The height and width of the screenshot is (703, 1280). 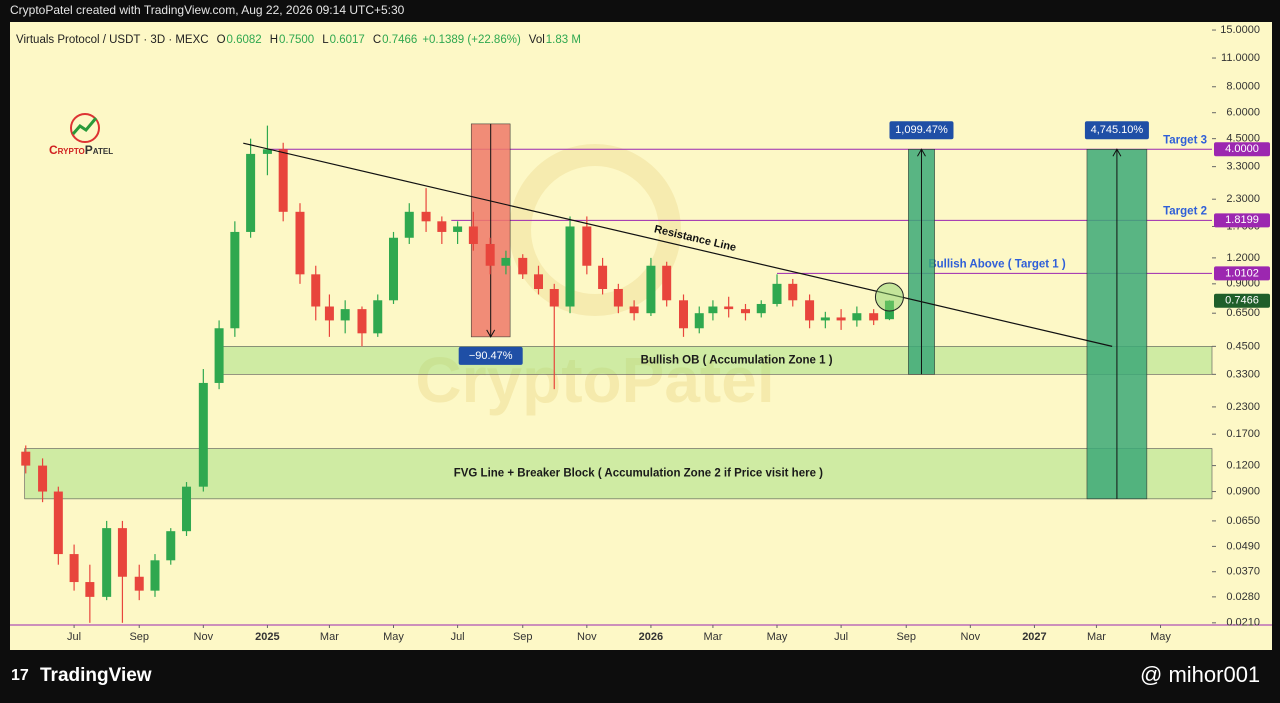 I want to click on highlight-circle, so click(x=889, y=297).